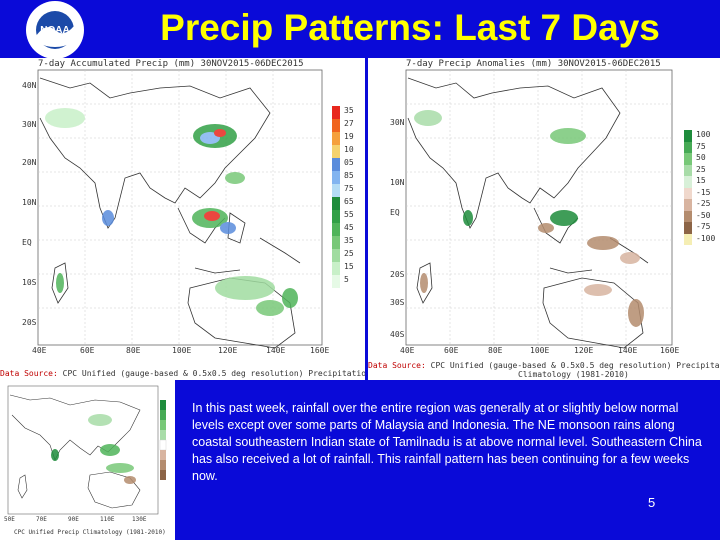 The image size is (720, 540). What do you see at coordinates (87, 450) in the screenshot?
I see `map-small-image` at bounding box center [87, 450].